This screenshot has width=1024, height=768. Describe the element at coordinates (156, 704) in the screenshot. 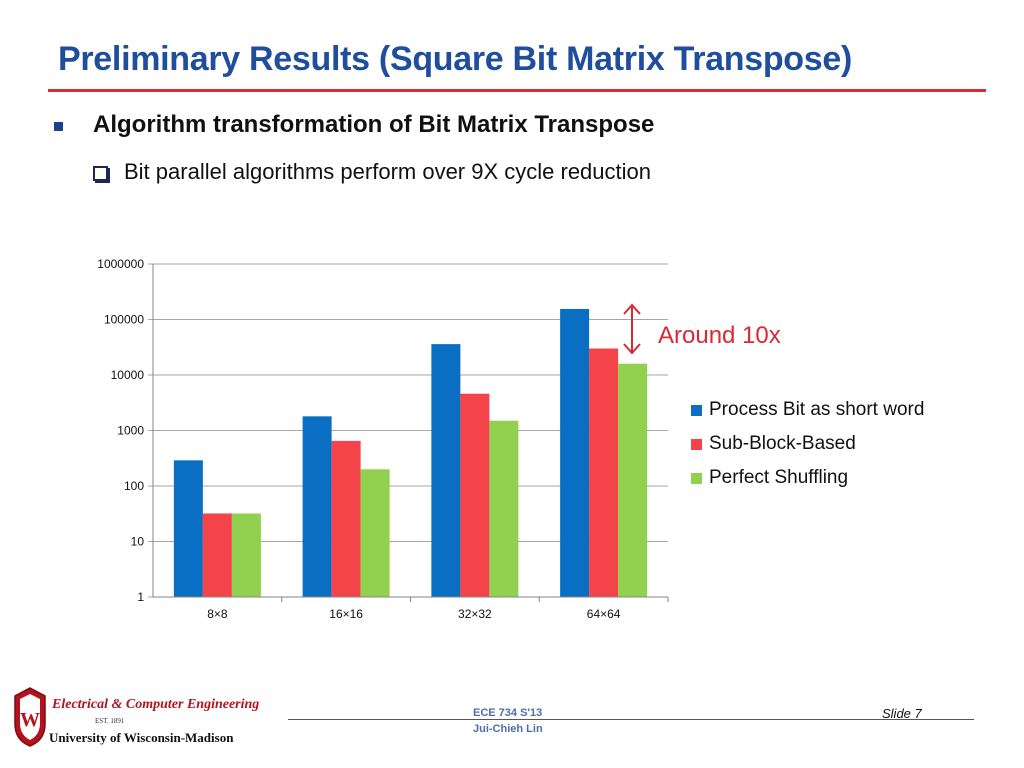

I see `department-name: Electrical & Computer Engineering` at that location.